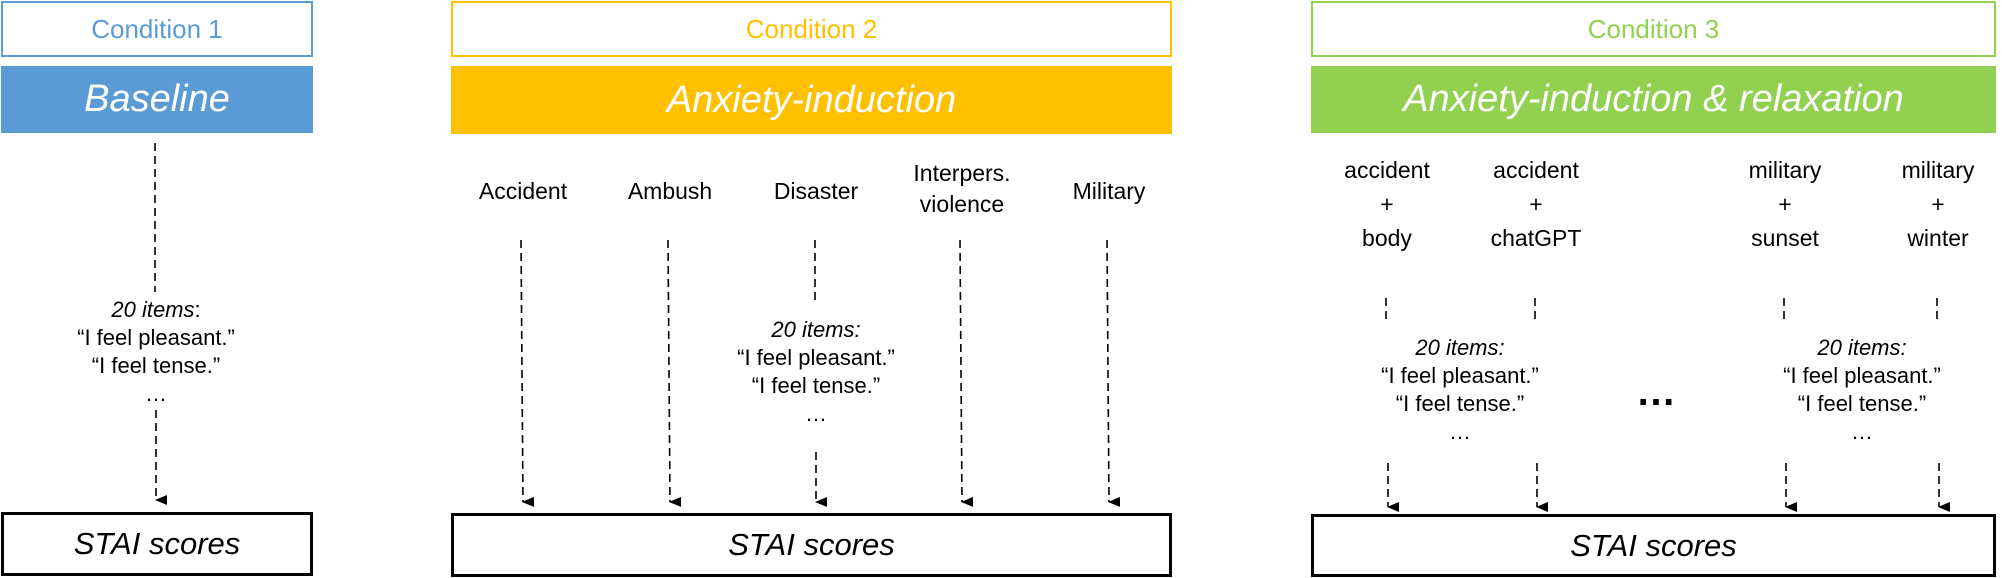 Image resolution: width=2002 pixels, height=578 pixels. Describe the element at coordinates (527, 373) in the screenshot. I see `c2-arrow-accident` at that location.